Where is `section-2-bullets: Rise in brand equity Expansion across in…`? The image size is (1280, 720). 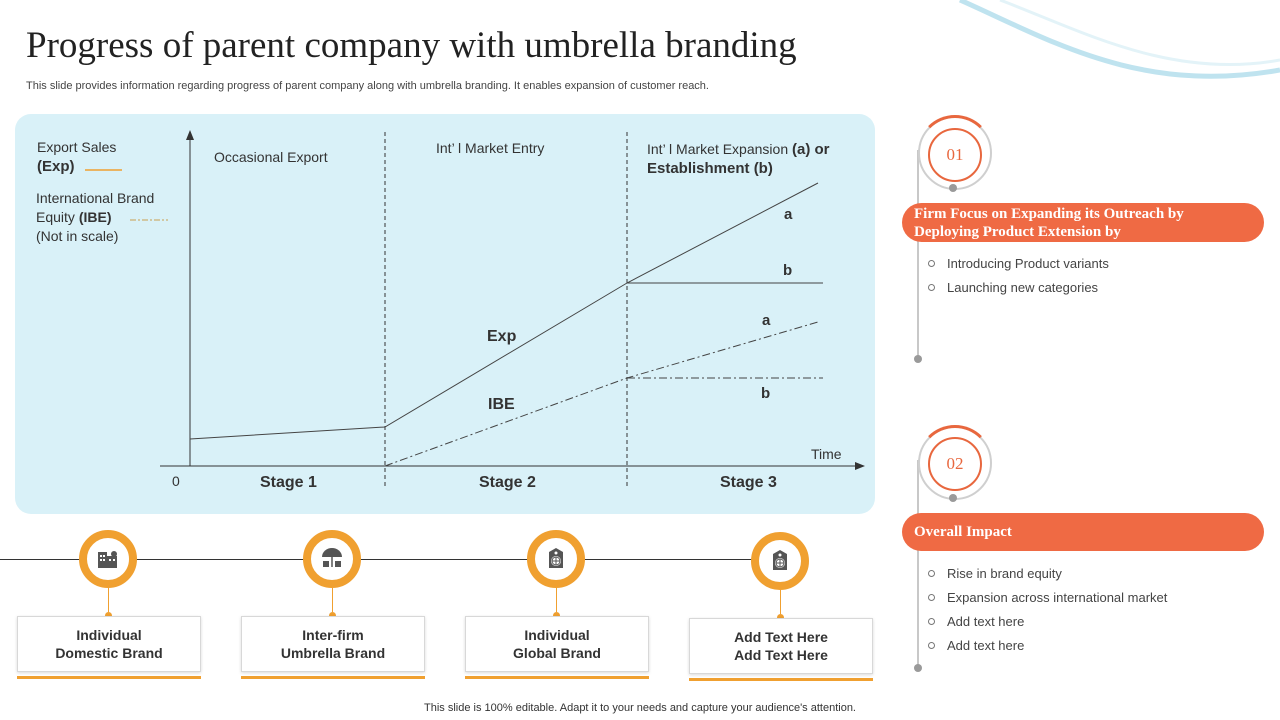
section-2-bullets: Rise in brand equity Expansion across in… is located at coordinates (1047, 609).